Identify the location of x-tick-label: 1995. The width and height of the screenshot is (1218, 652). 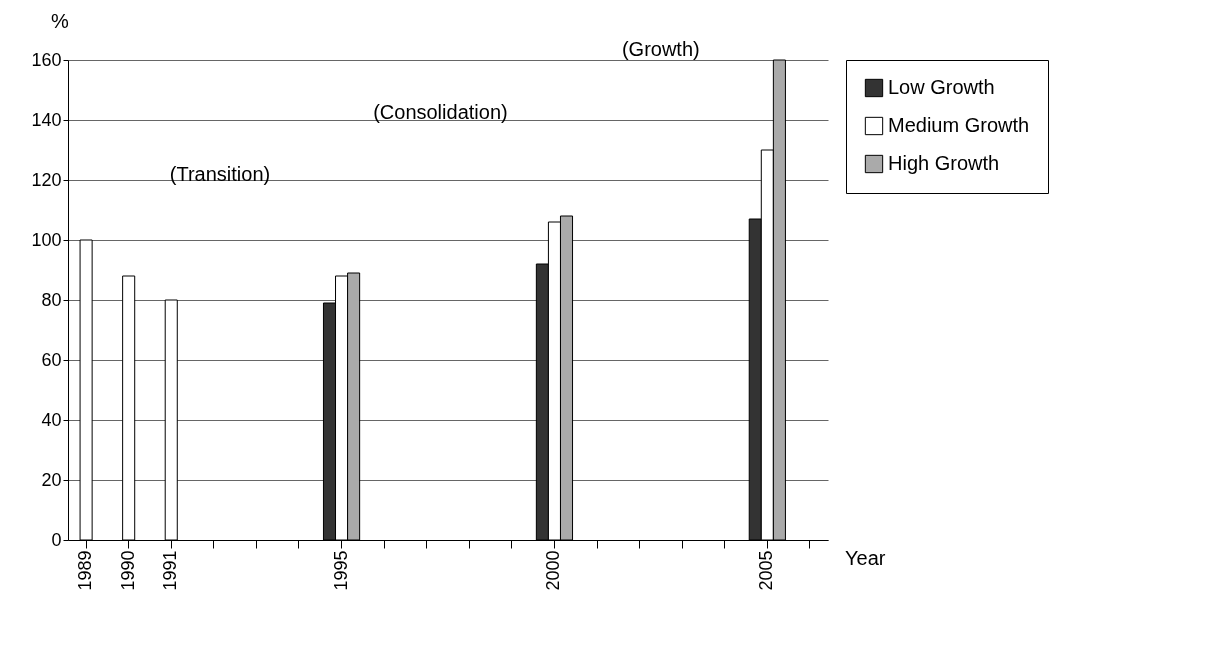
(340, 570).